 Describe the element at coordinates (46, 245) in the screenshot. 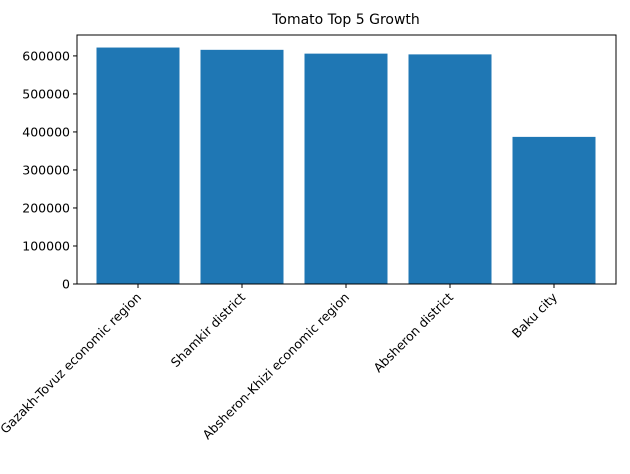

I see `y-tick-label: 100000` at that location.